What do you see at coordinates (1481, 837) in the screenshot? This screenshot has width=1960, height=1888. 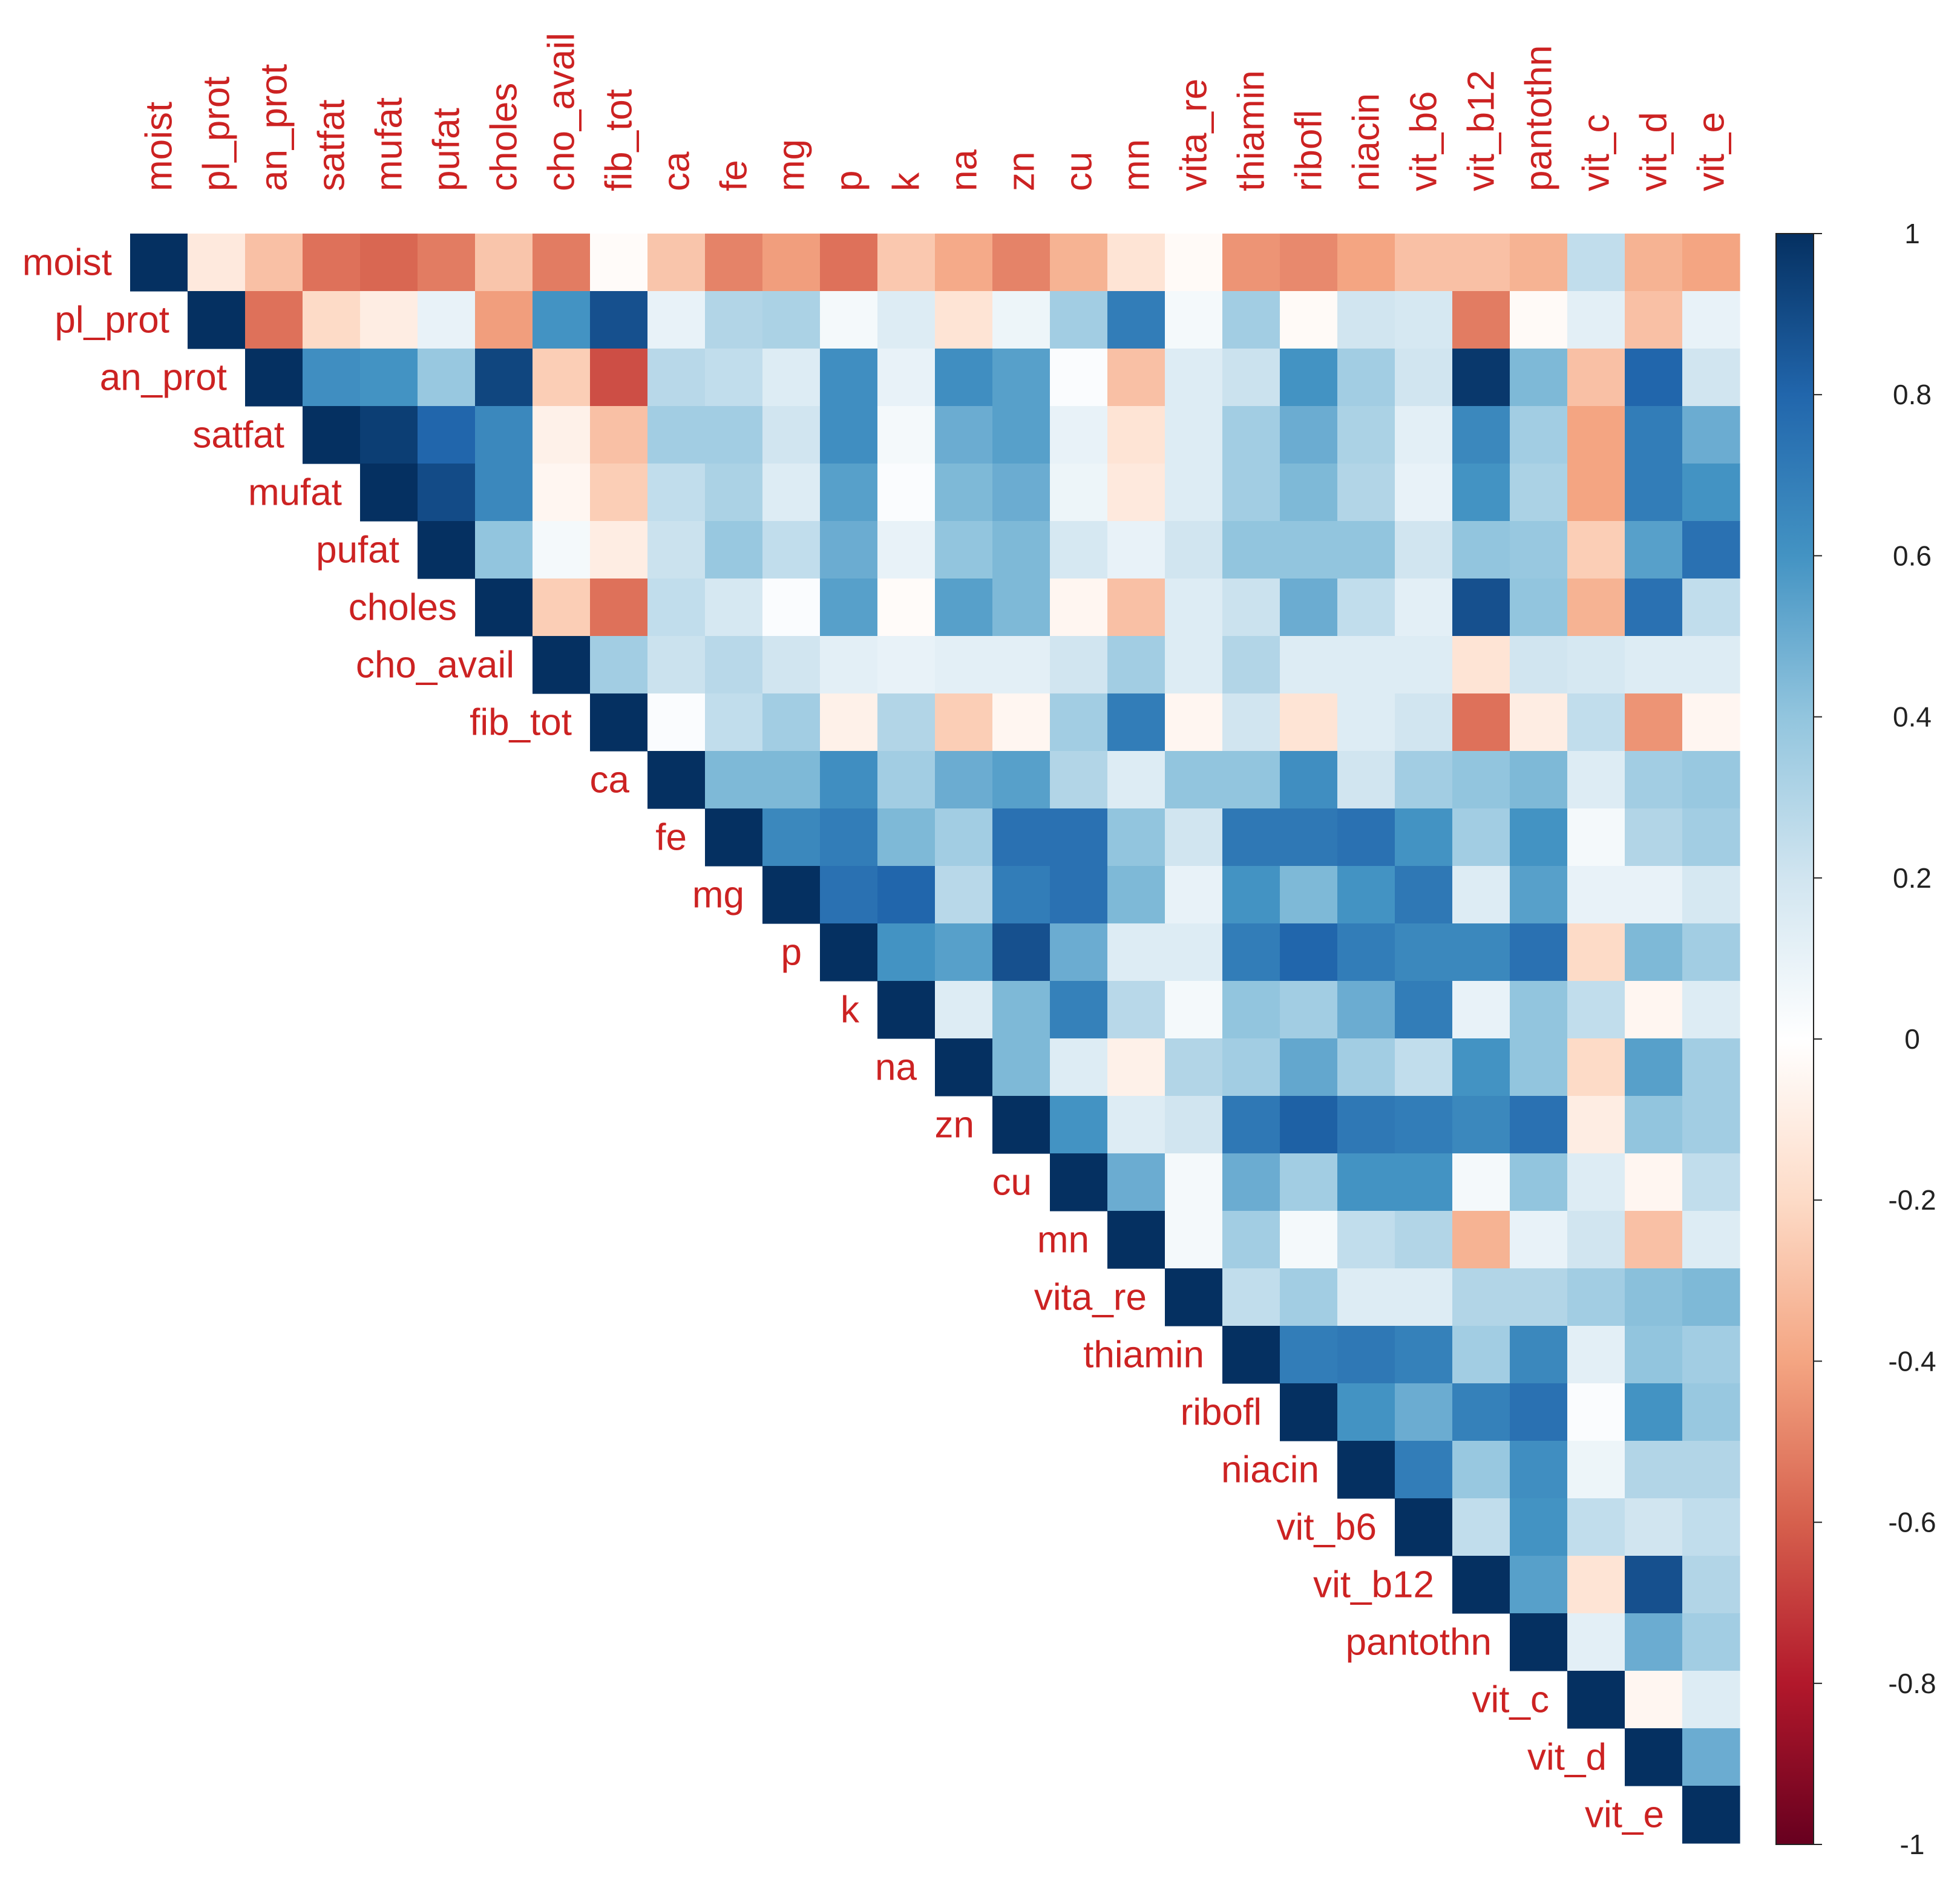 I see `cell-fe-vit_b12` at bounding box center [1481, 837].